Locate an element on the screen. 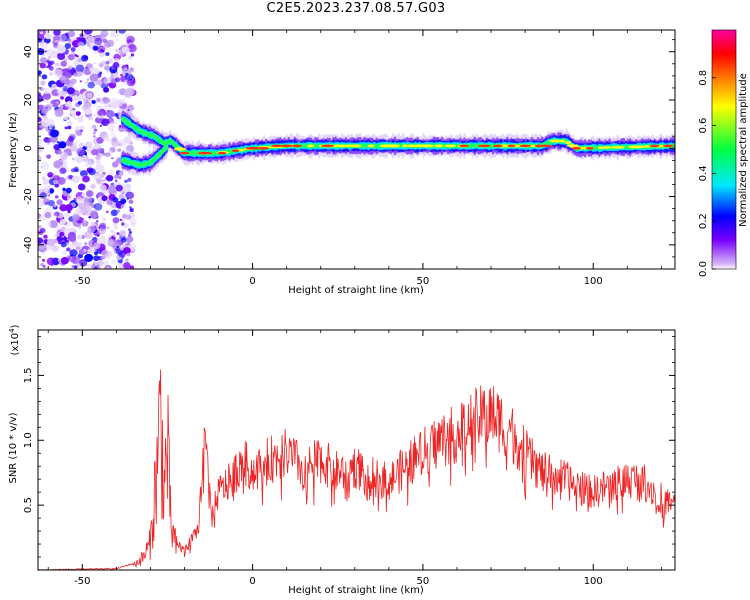  spectrogram-x-tick-label: -50 is located at coordinates (82, 281).